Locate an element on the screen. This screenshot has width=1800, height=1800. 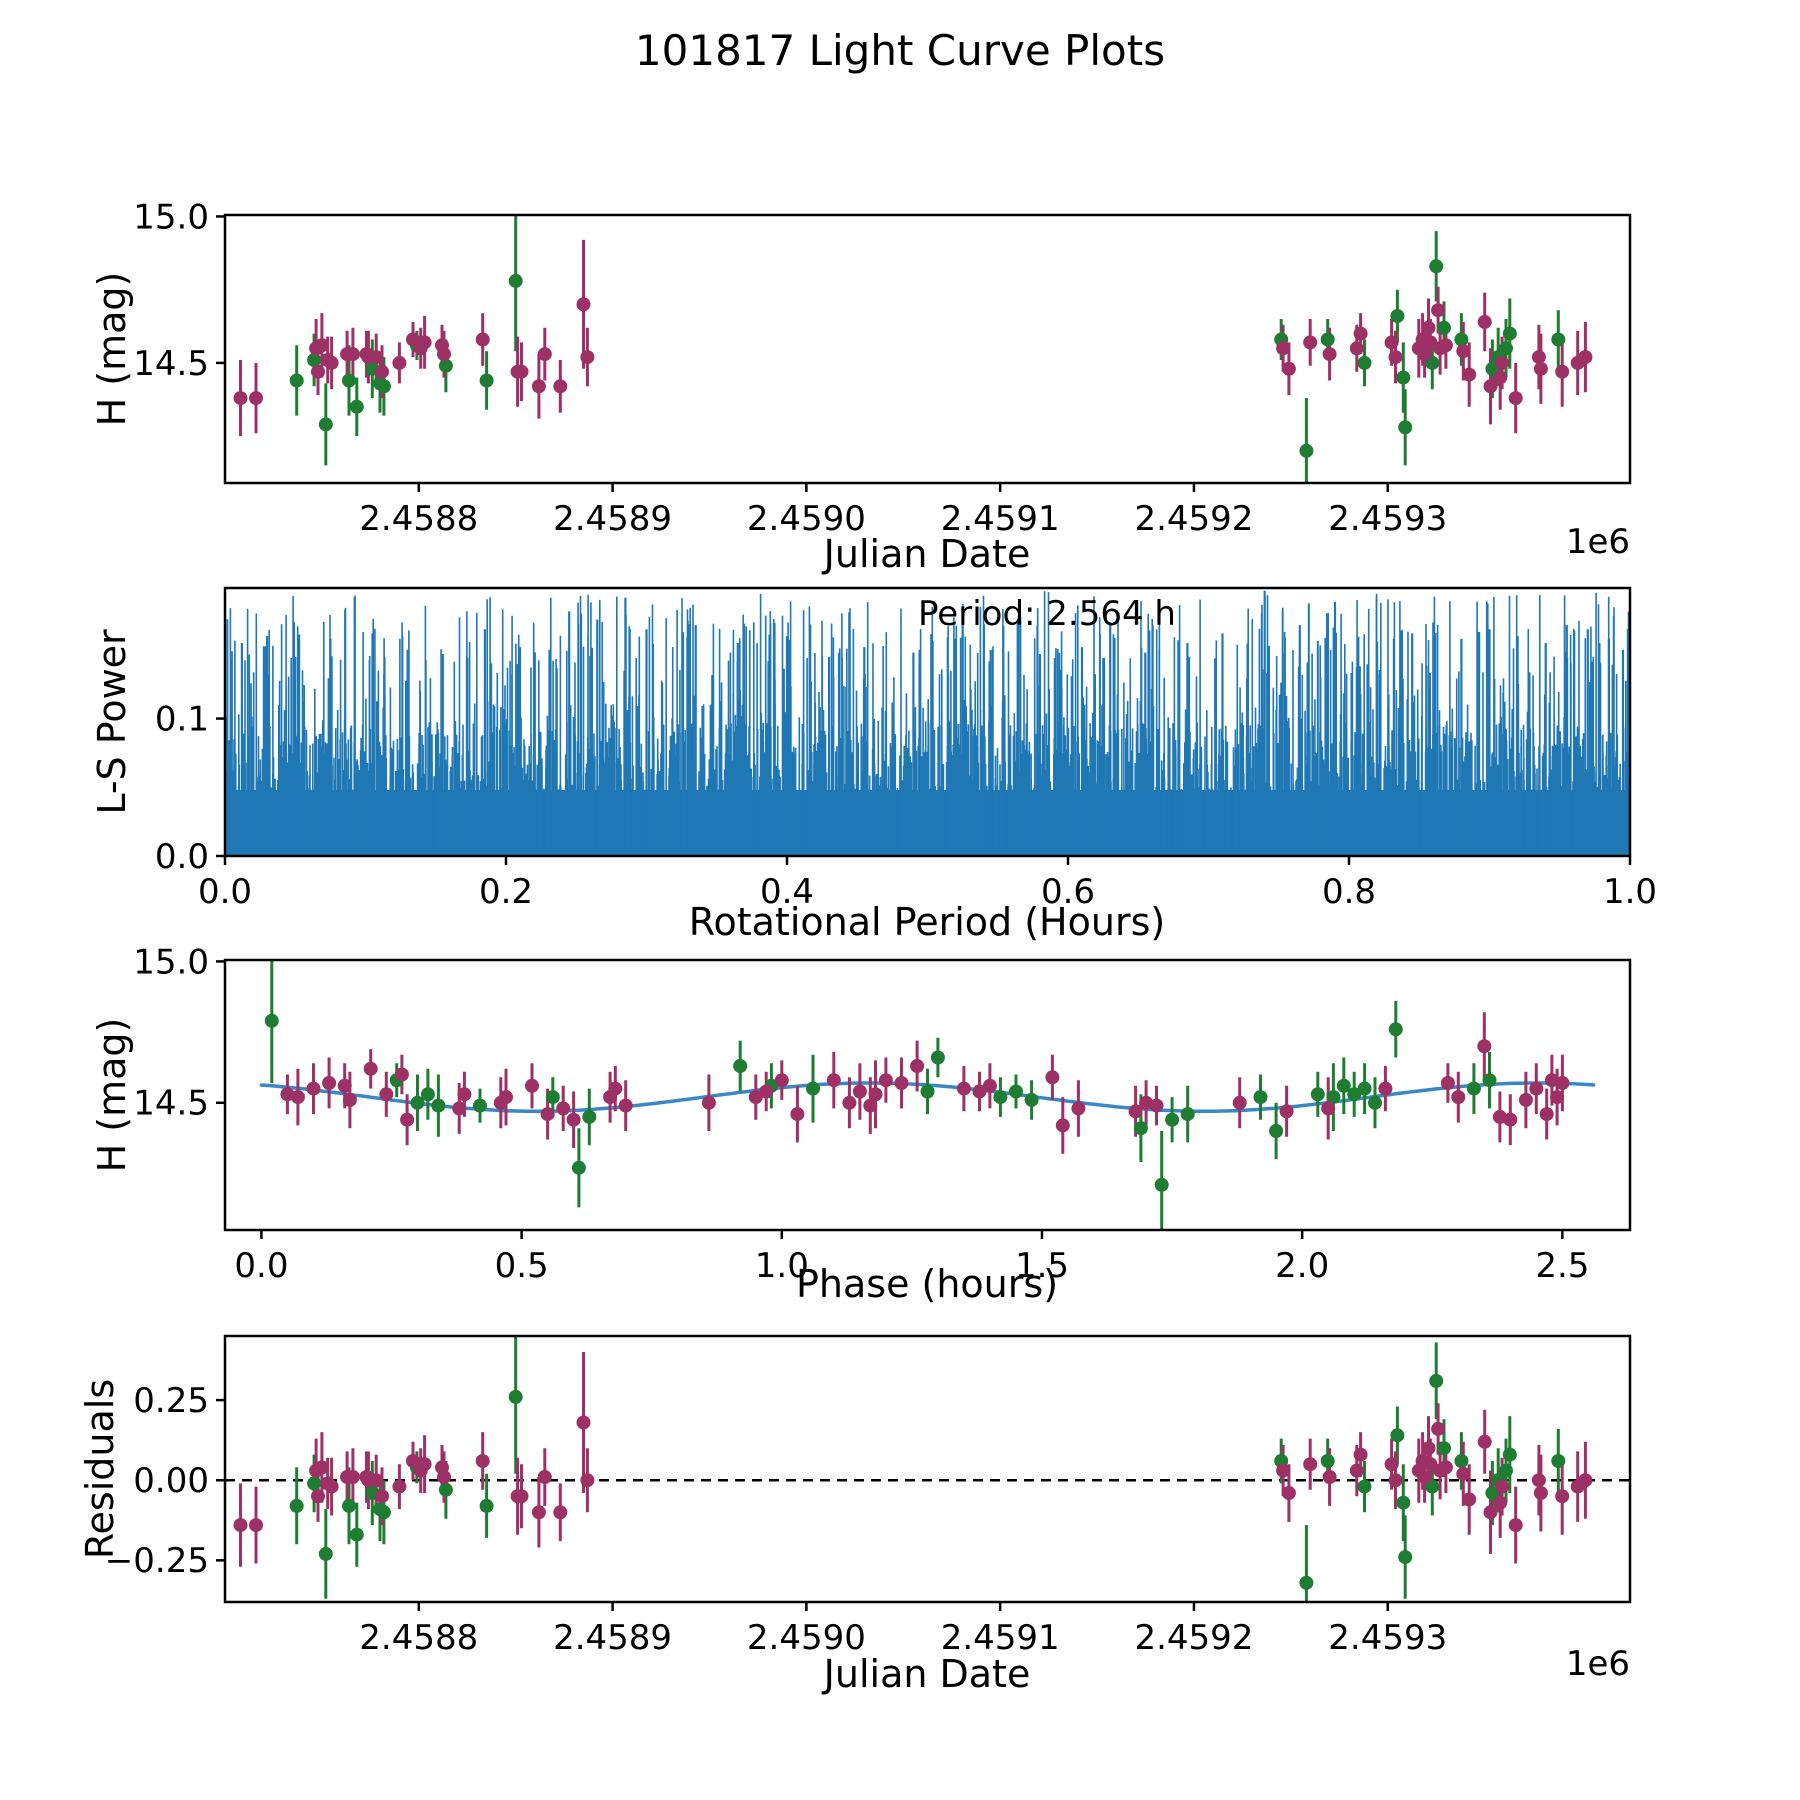
lightcurve-magenta-errorbars is located at coordinates (913, 338).